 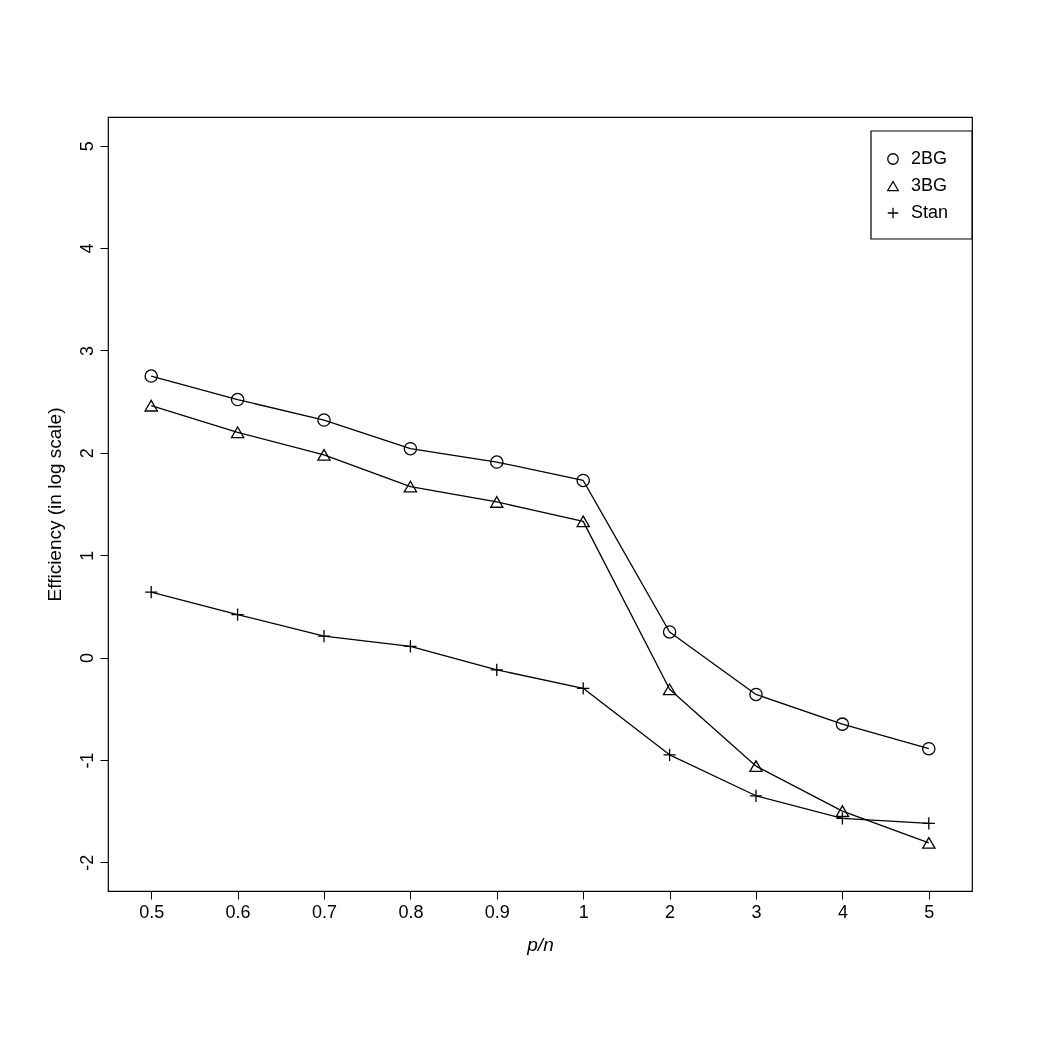 I want to click on y-tick-label: 1, so click(x=86, y=555).